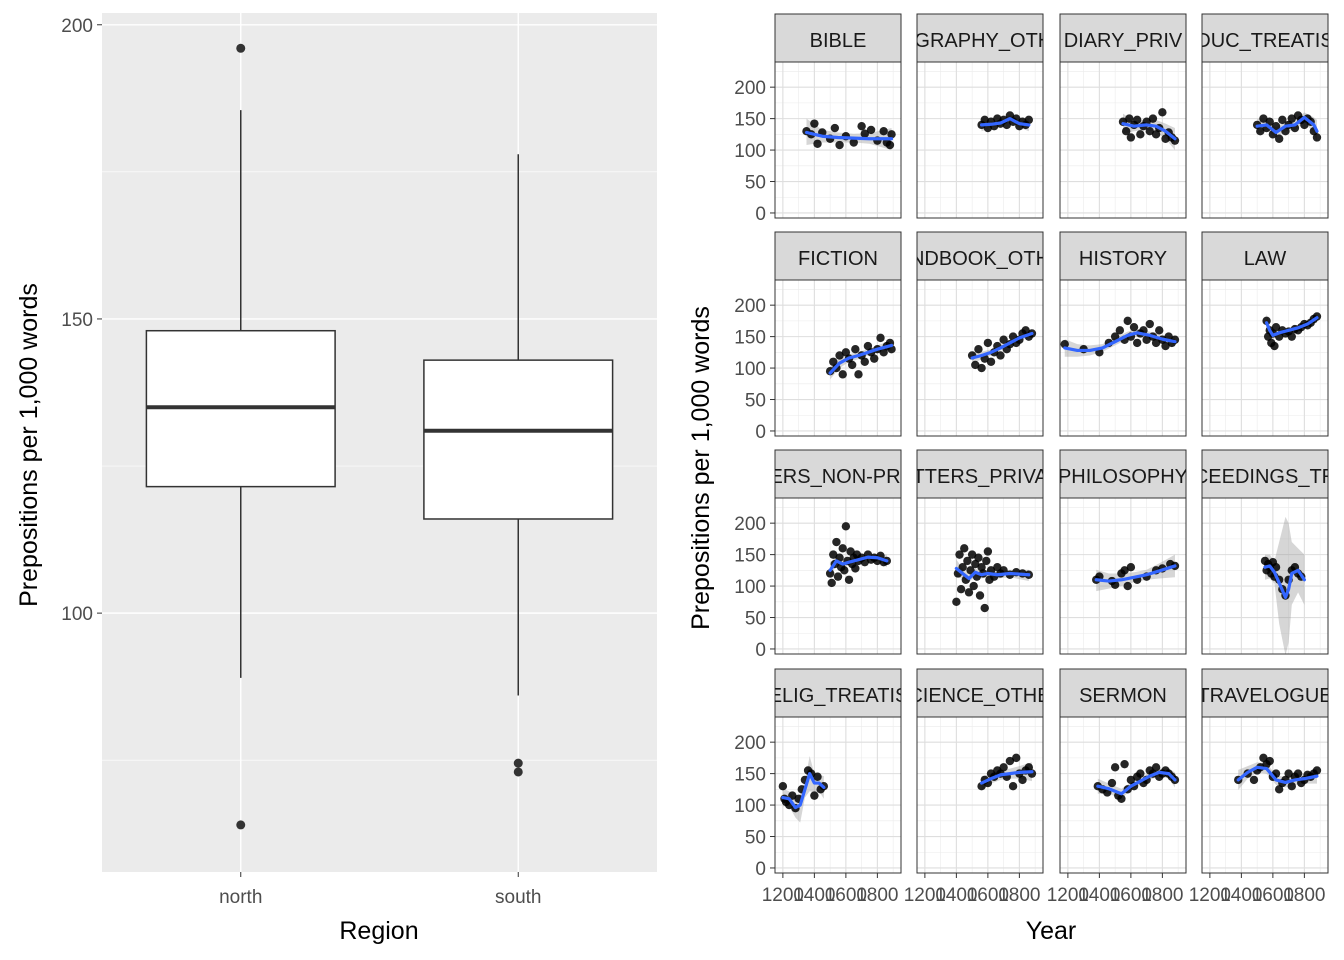 This screenshot has height=960, width=1344. What do you see at coordinates (980, 552) in the screenshot?
I see `facet-panel: LETTERS_PRIVATE` at bounding box center [980, 552].